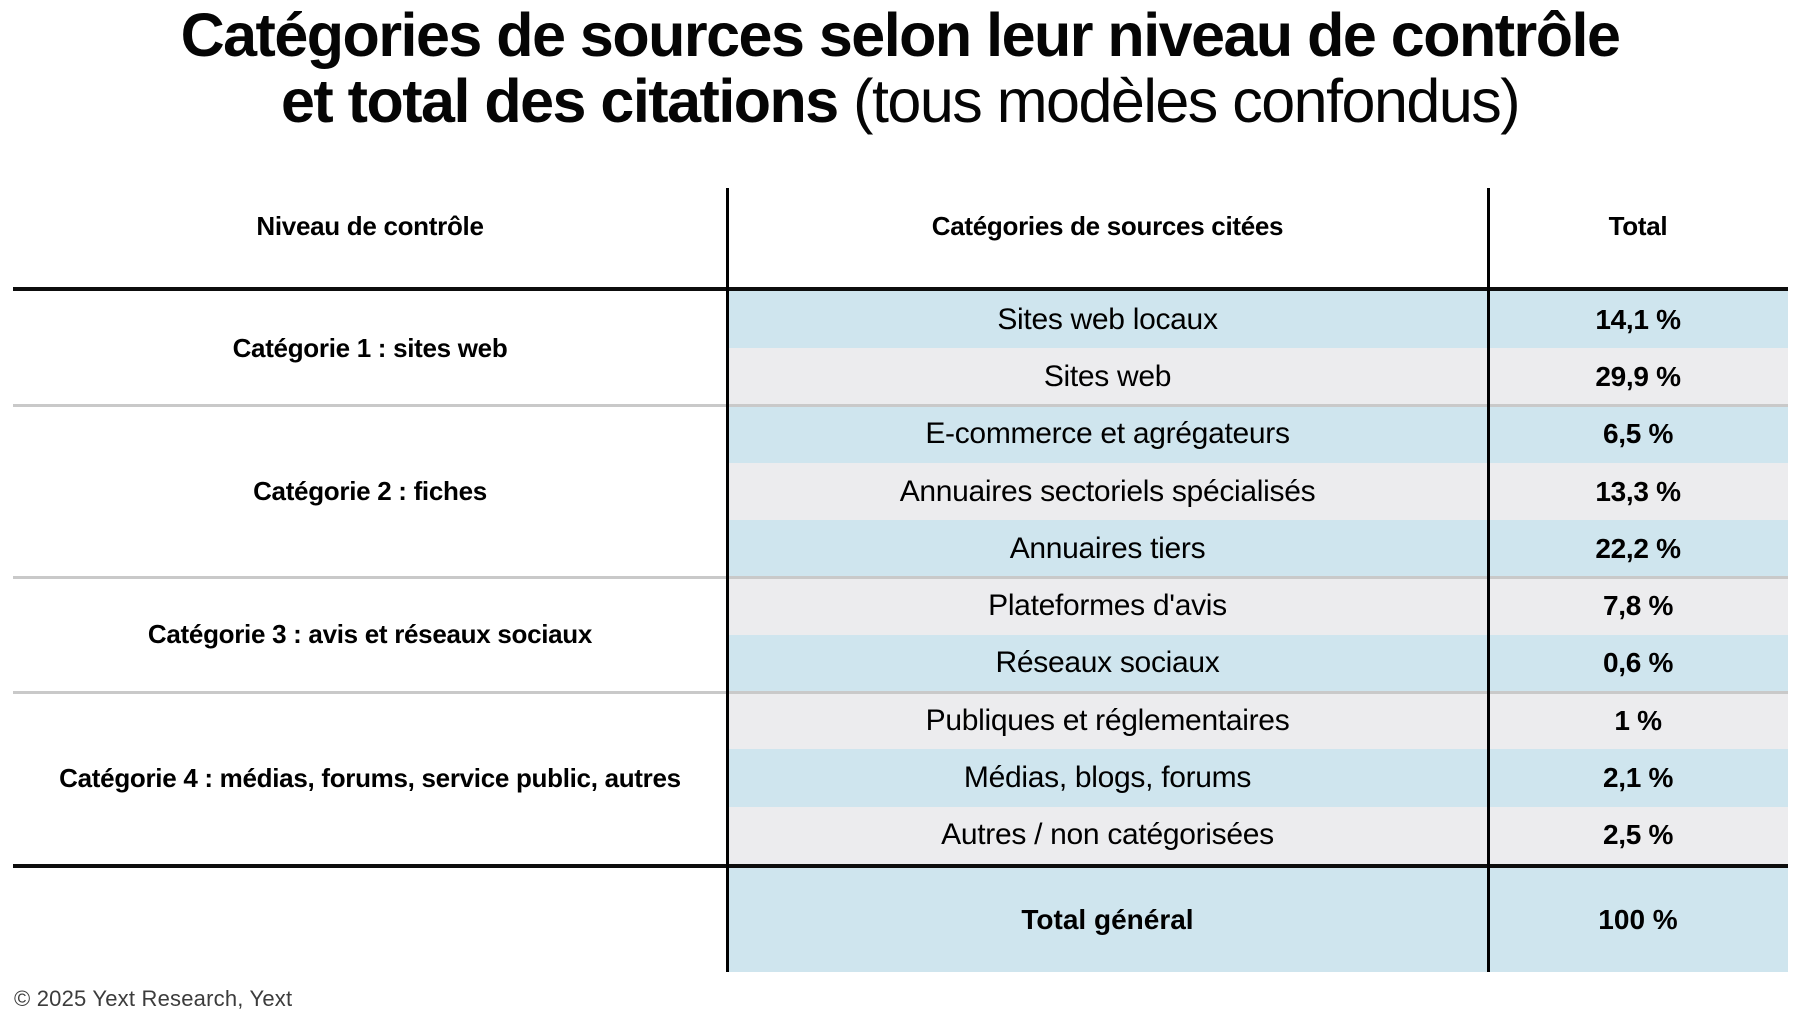  Describe the element at coordinates (1638, 434) in the screenshot. I see `total-value-cell: 6,5 %` at that location.